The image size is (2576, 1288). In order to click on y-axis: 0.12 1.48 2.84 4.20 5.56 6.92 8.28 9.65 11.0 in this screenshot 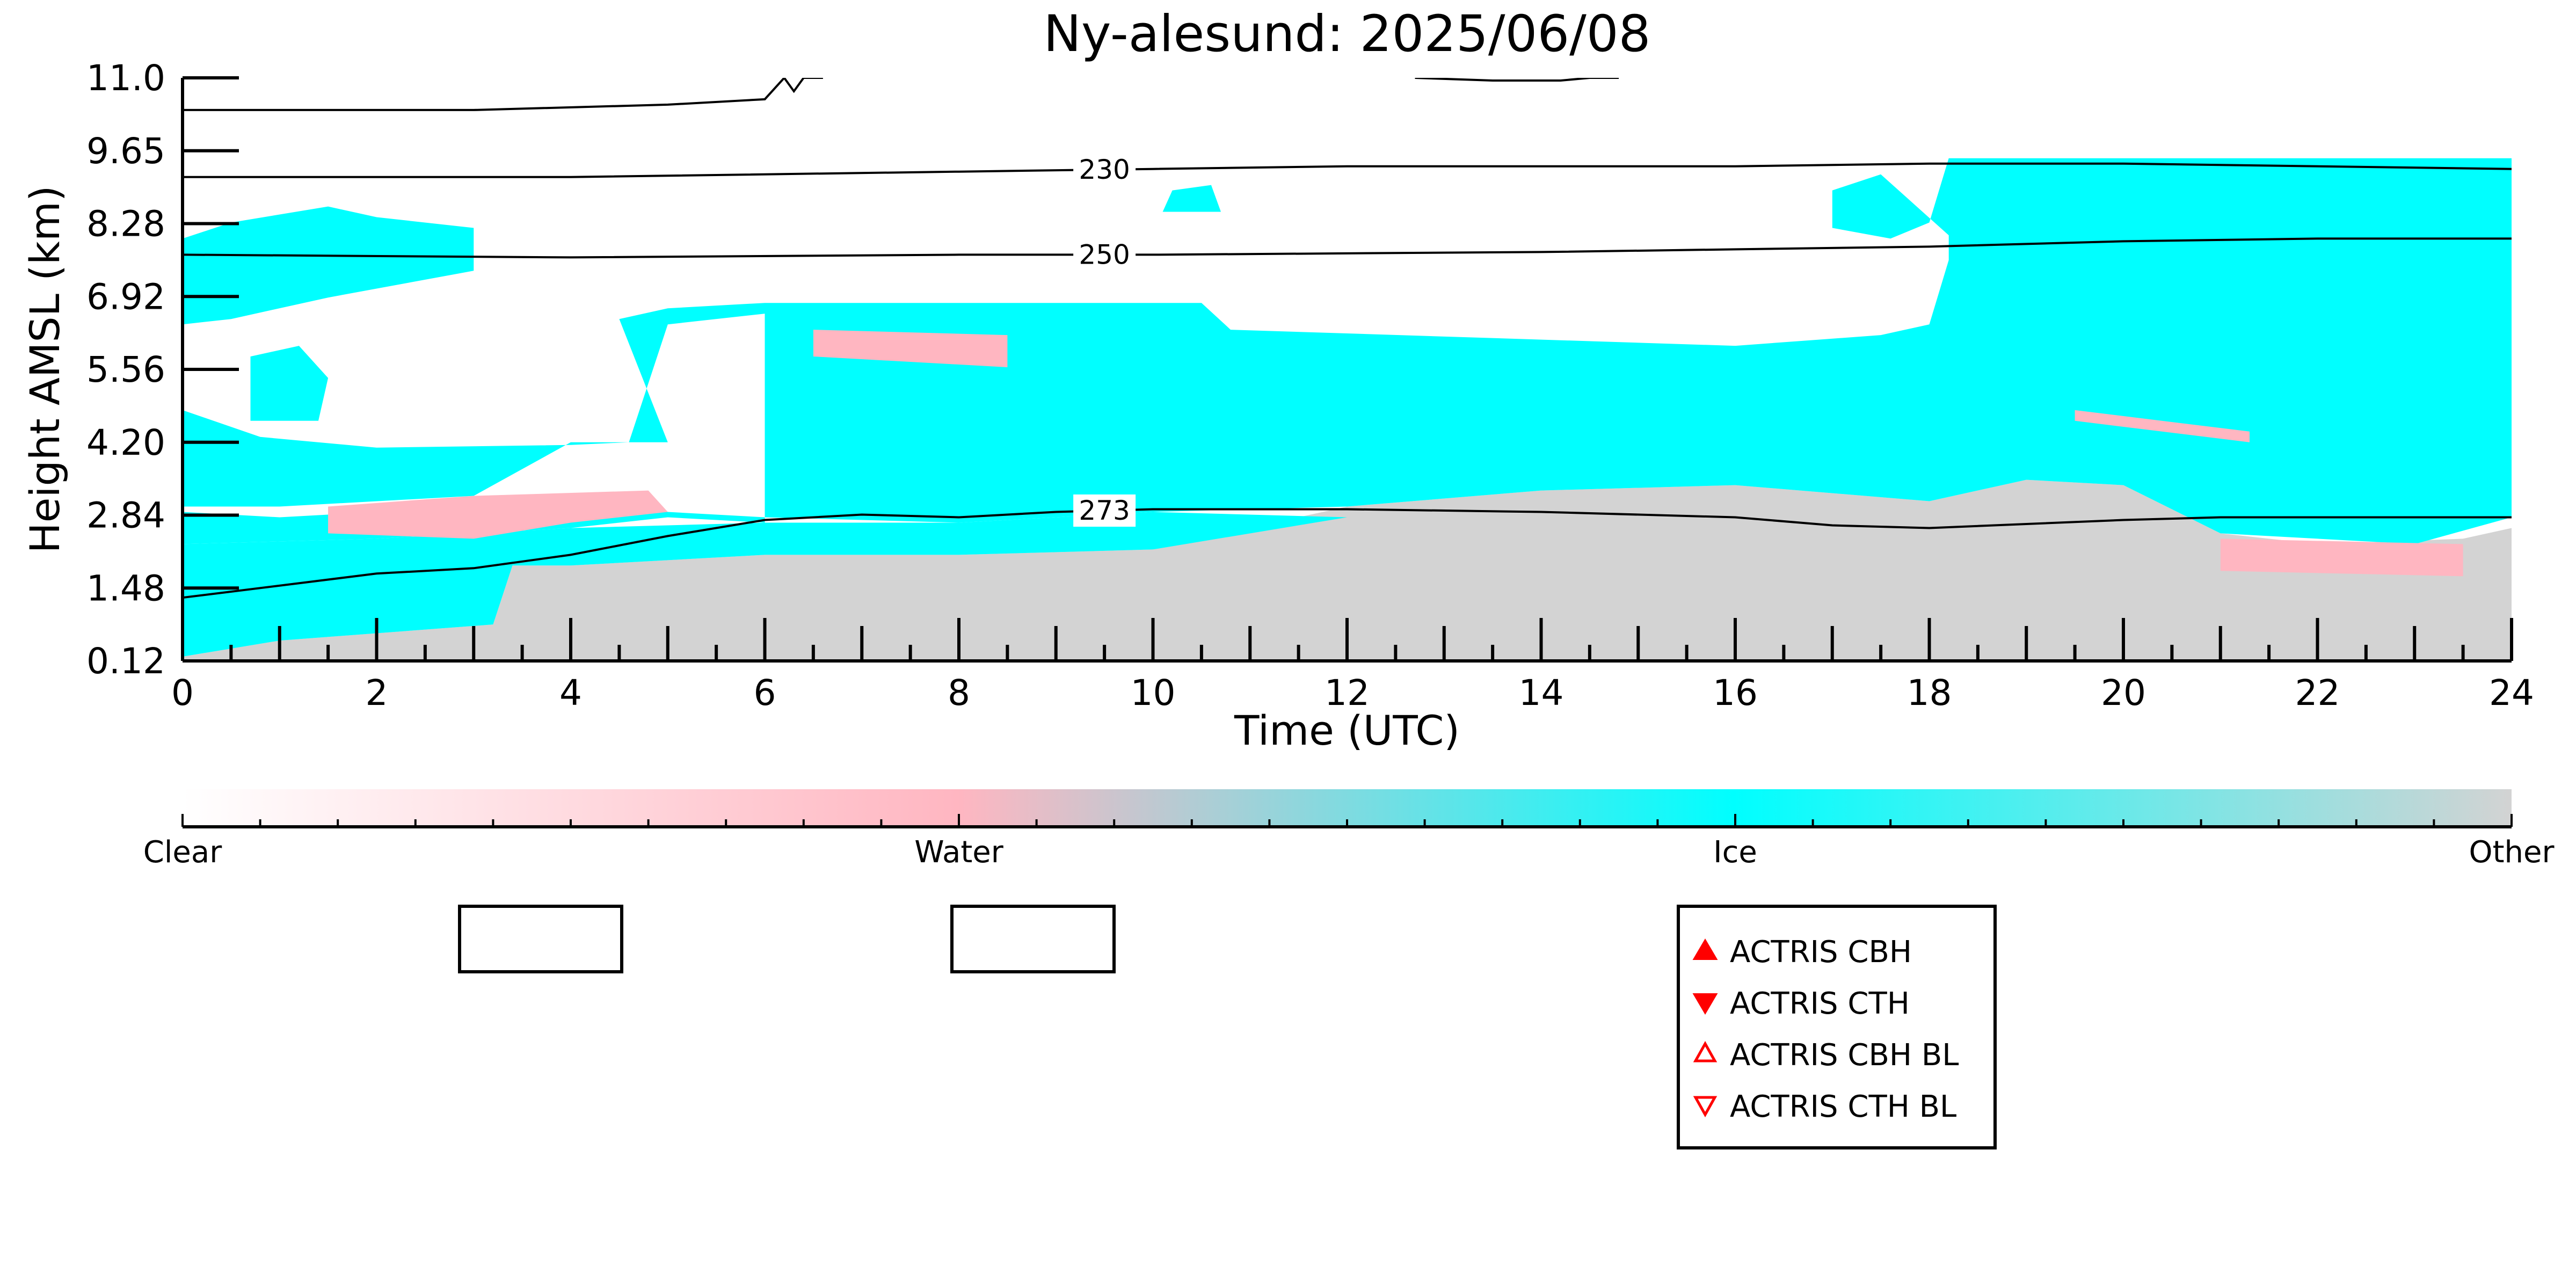, I will do `click(162, 369)`.